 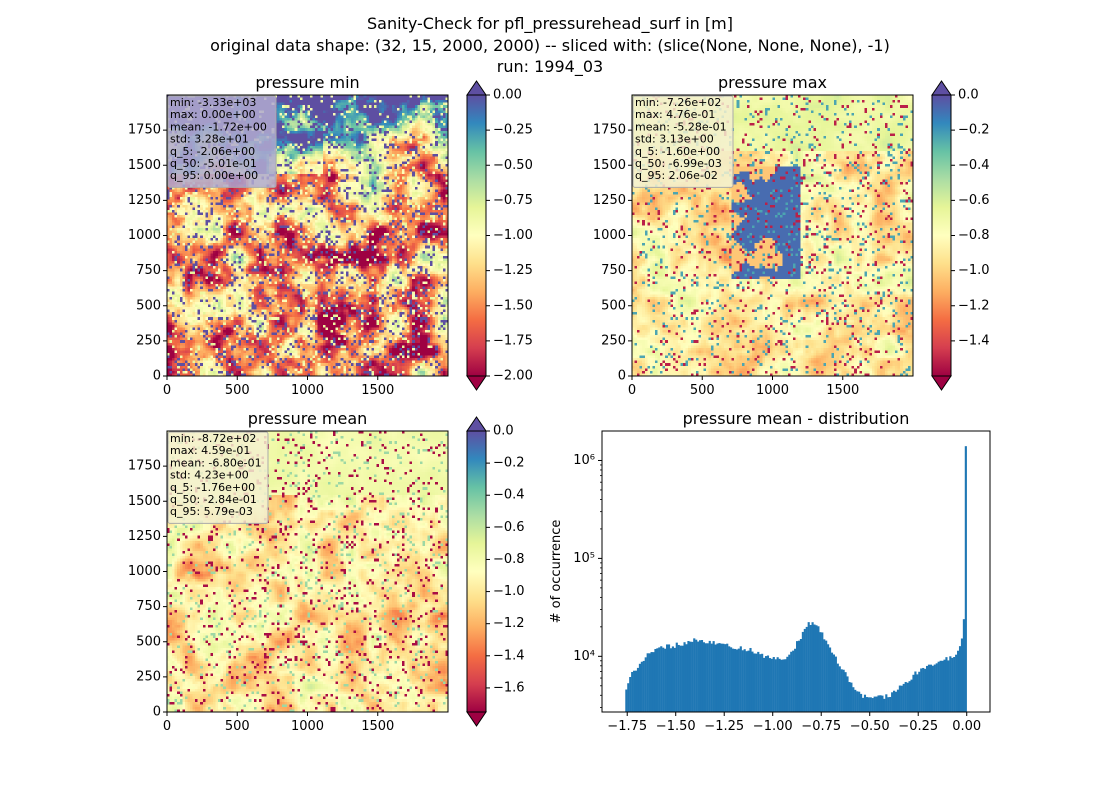 What do you see at coordinates (476, 383) in the screenshot?
I see `colorbar-extend-min-arrow` at bounding box center [476, 383].